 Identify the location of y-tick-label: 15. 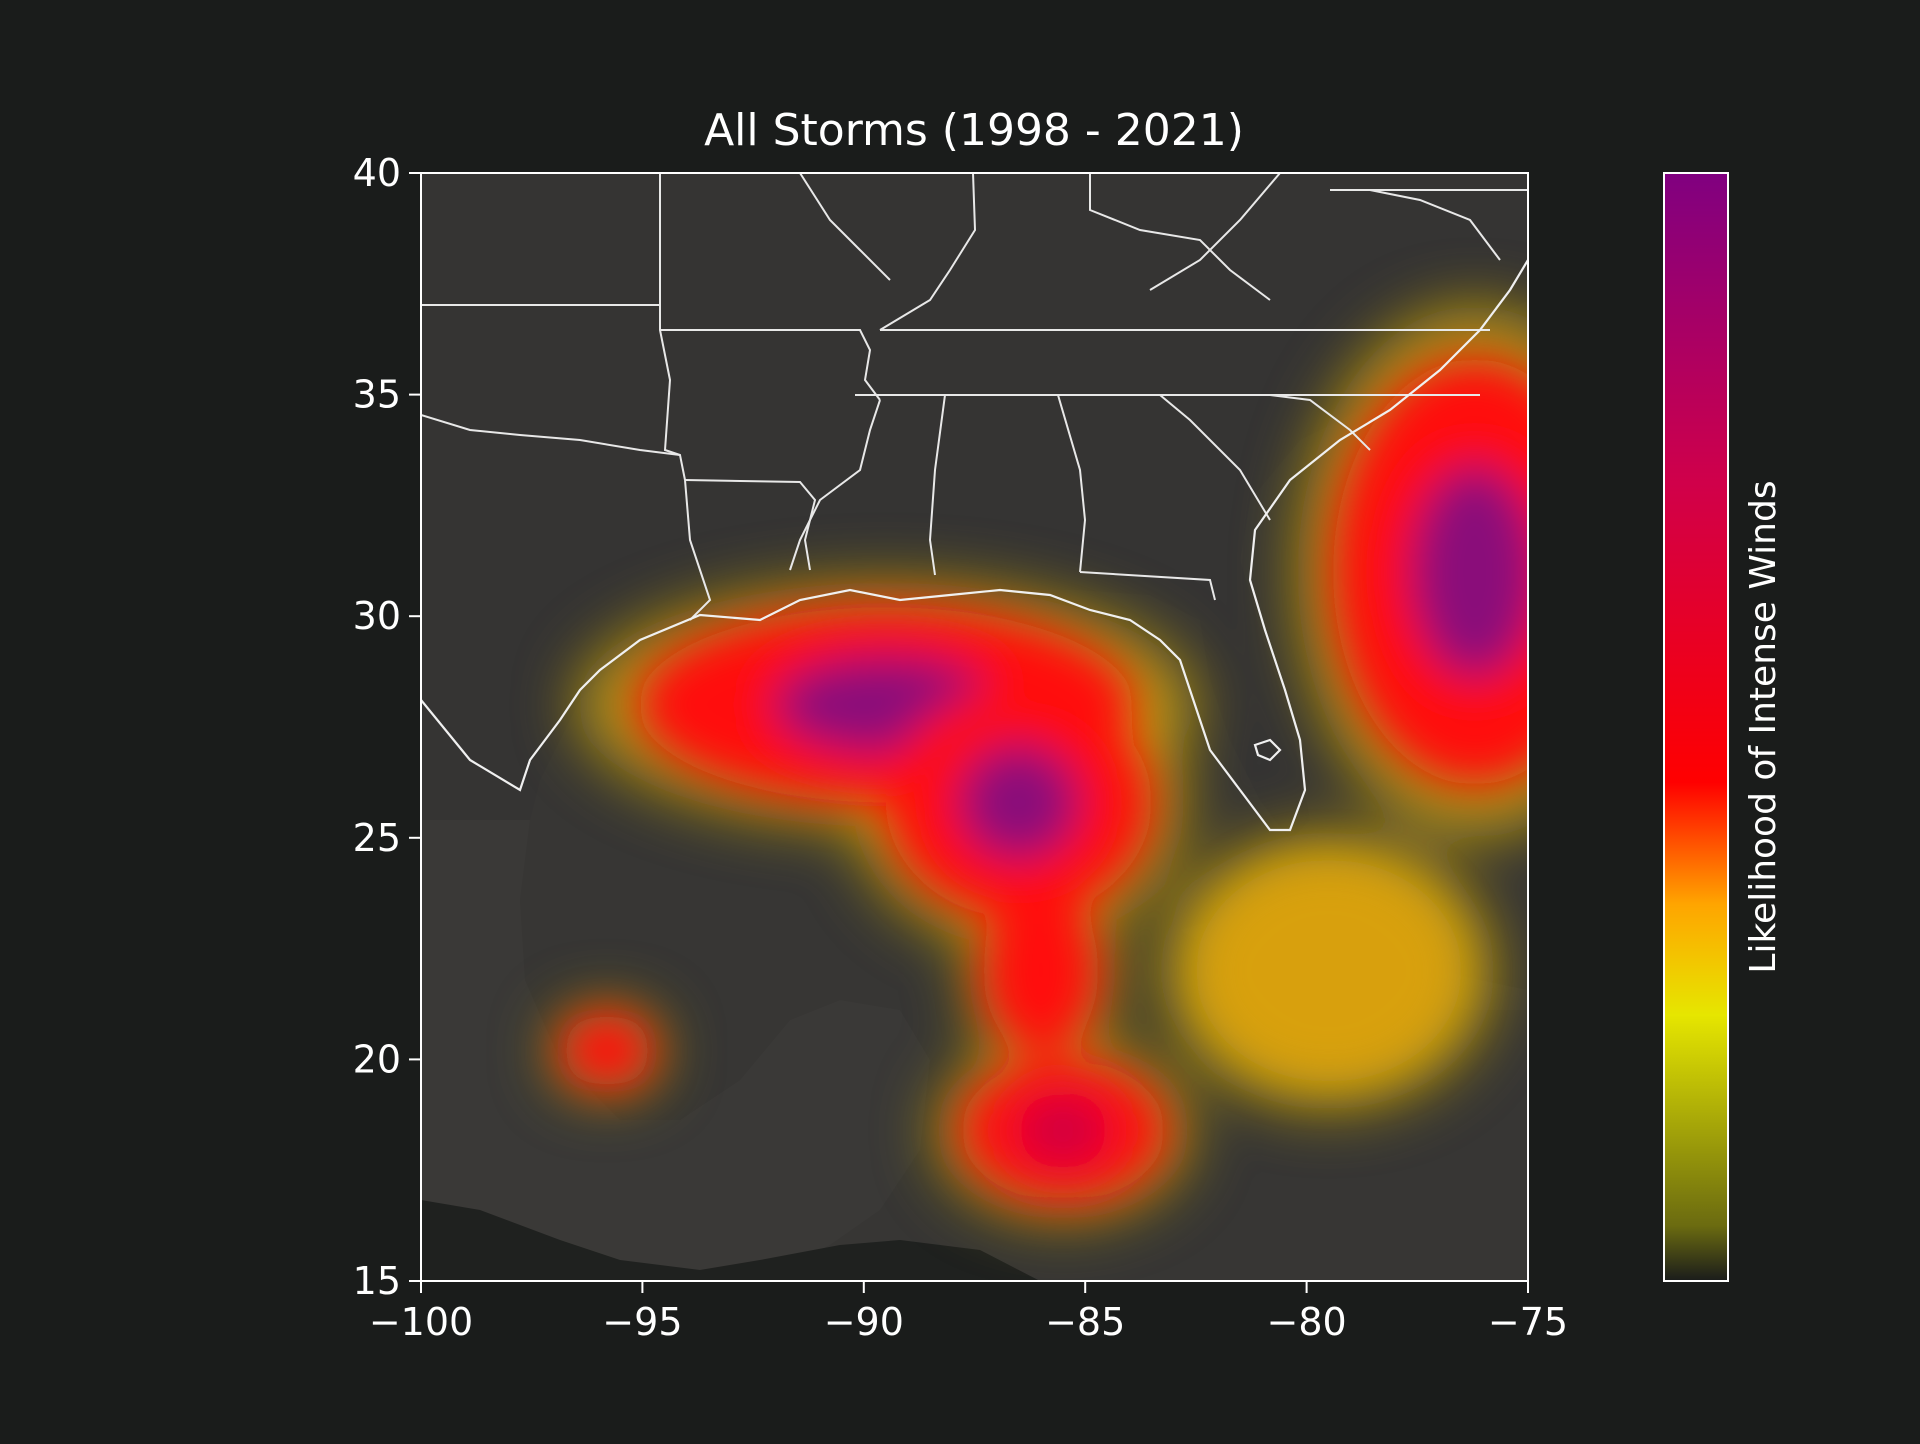
(377, 1281).